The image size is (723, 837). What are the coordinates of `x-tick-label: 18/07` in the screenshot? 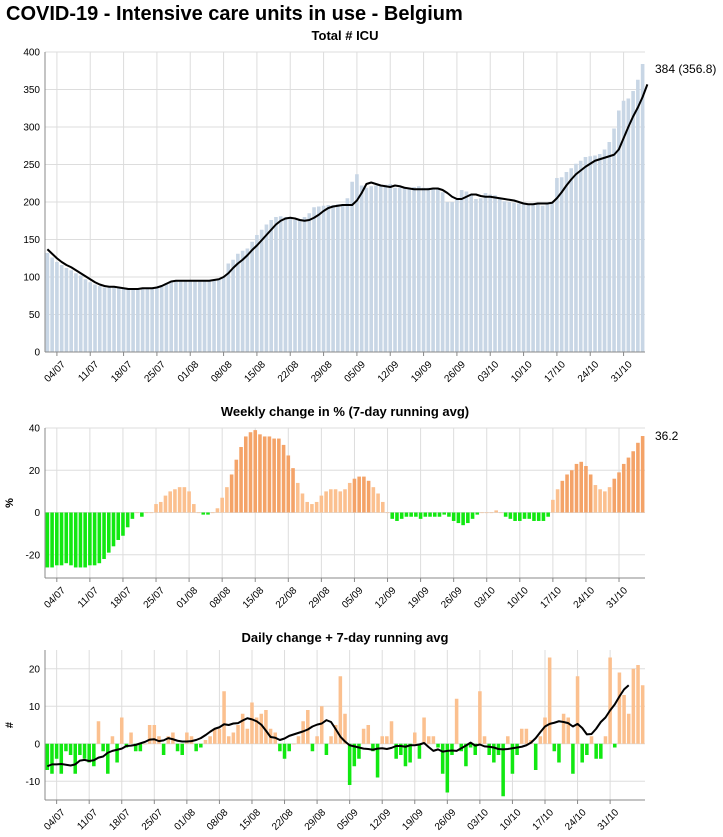 It's located at (120, 820).